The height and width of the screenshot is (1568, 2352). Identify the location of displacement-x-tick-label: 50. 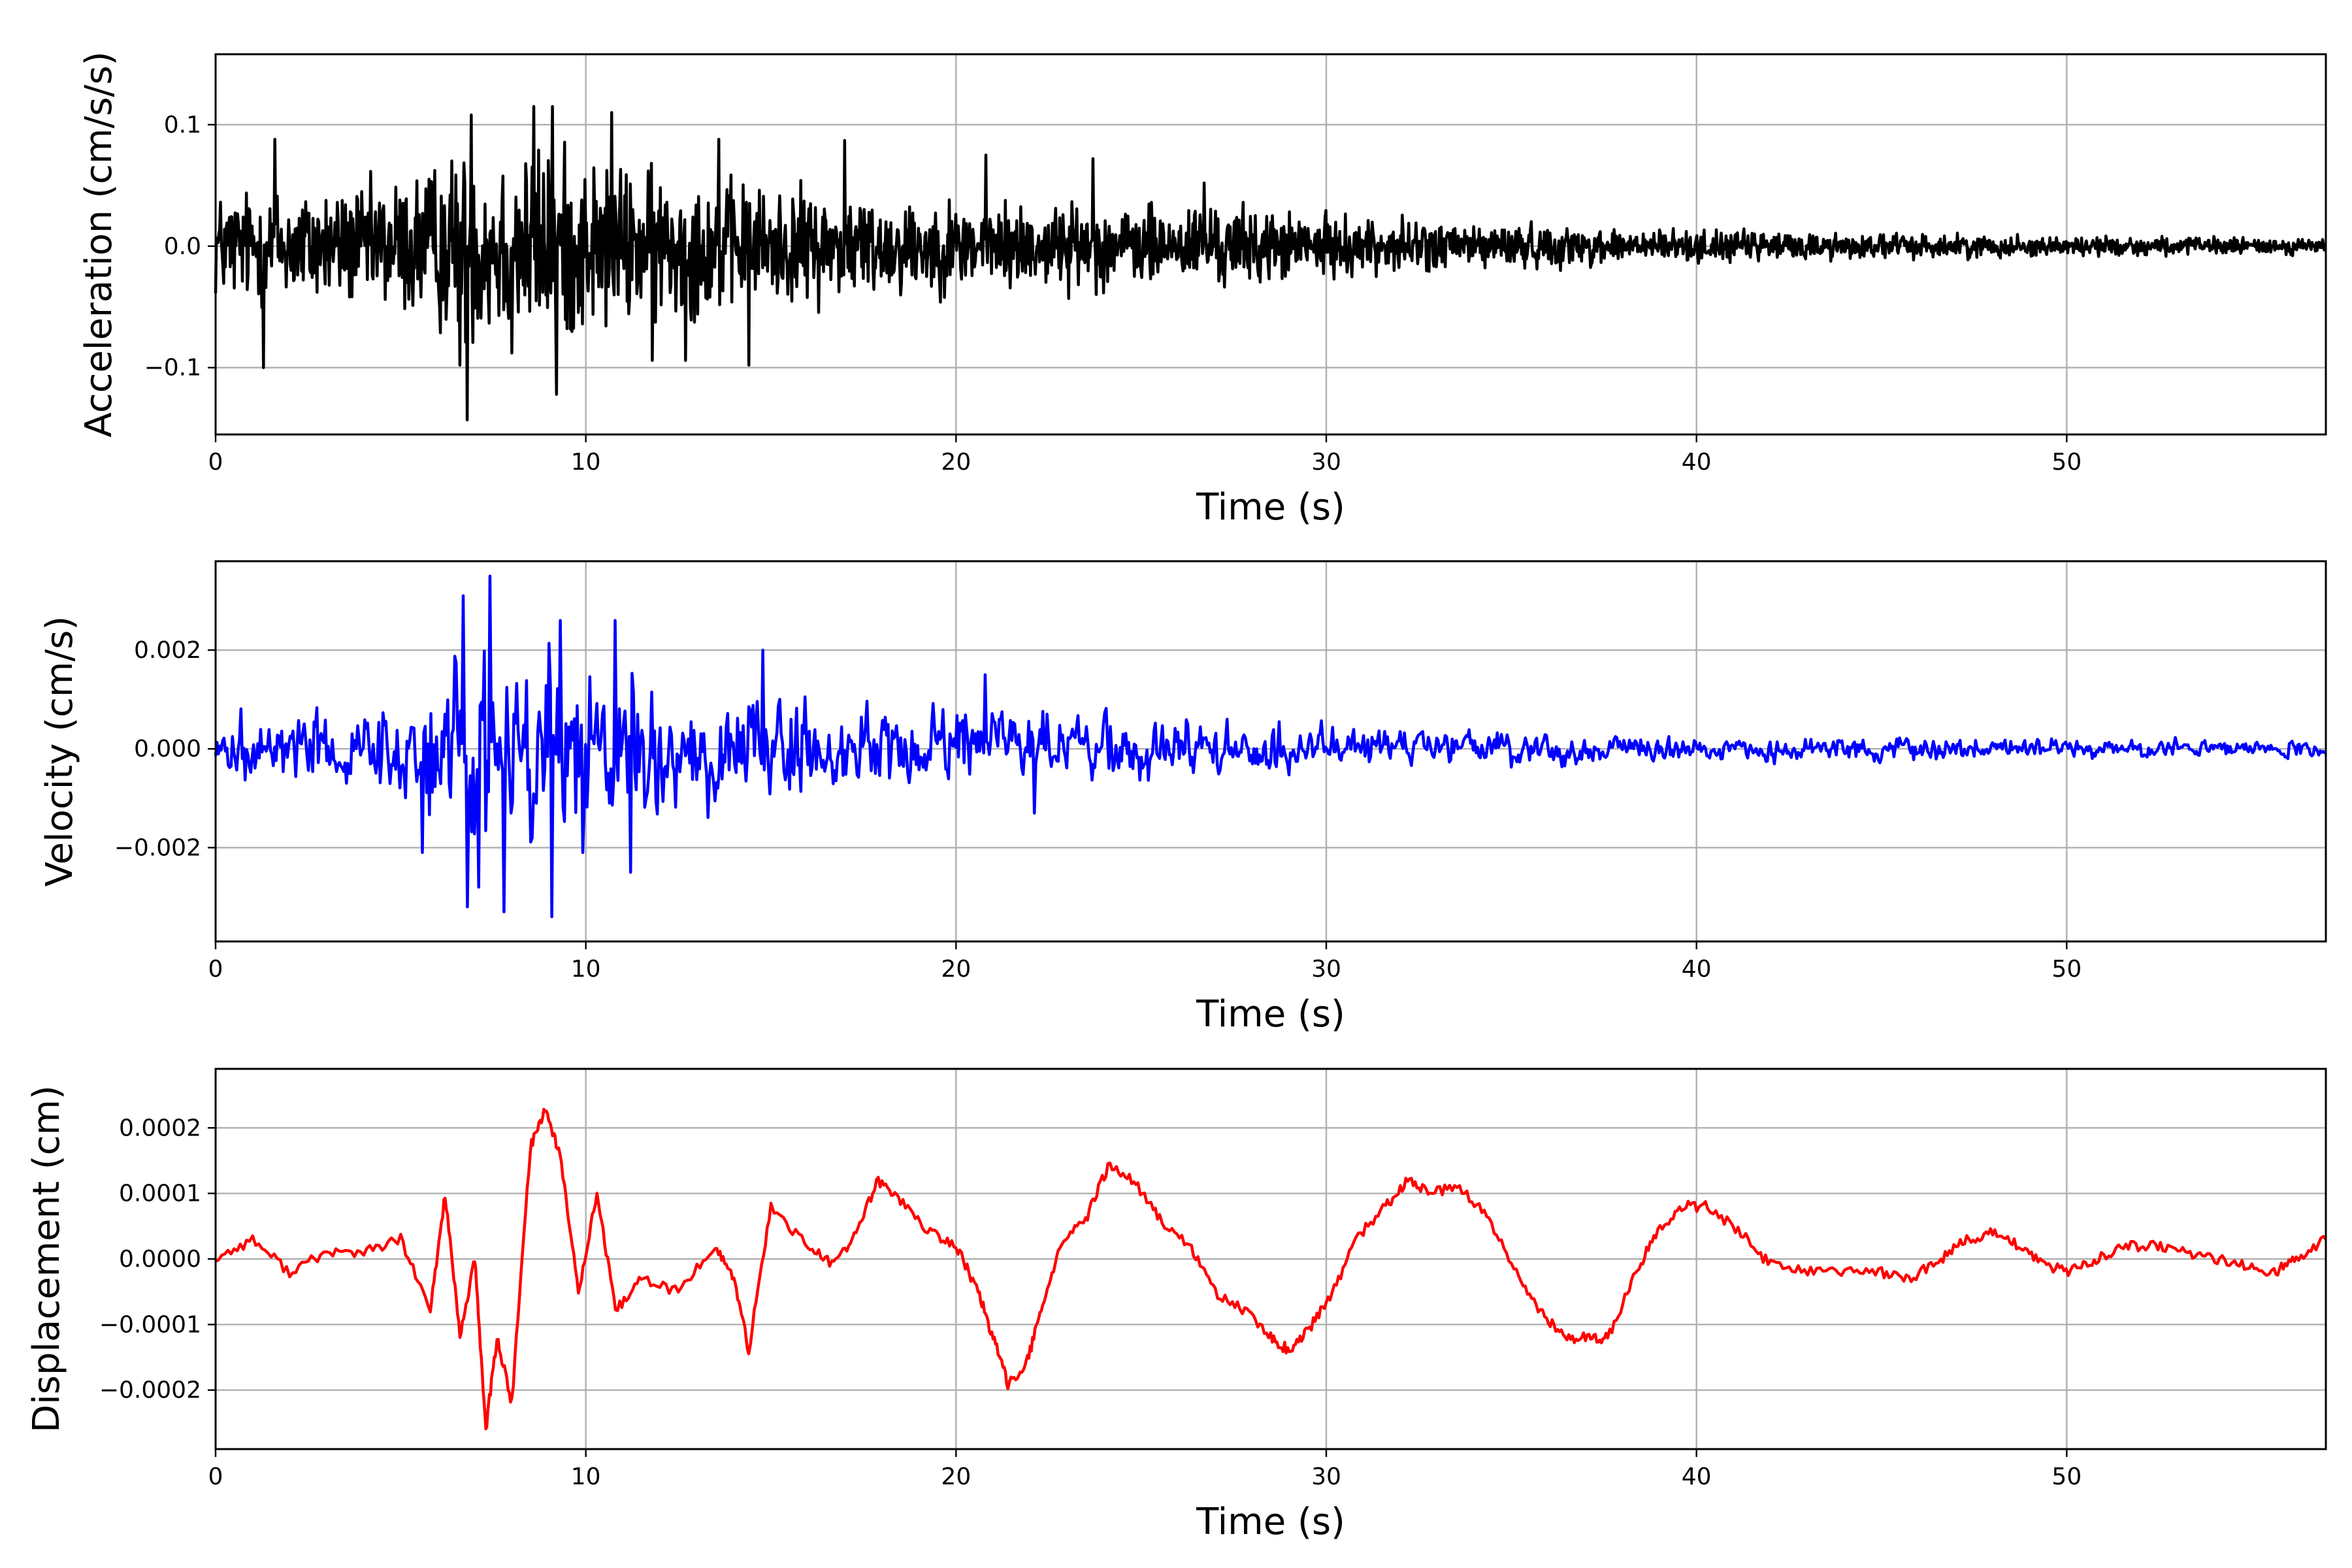
(2066, 1476).